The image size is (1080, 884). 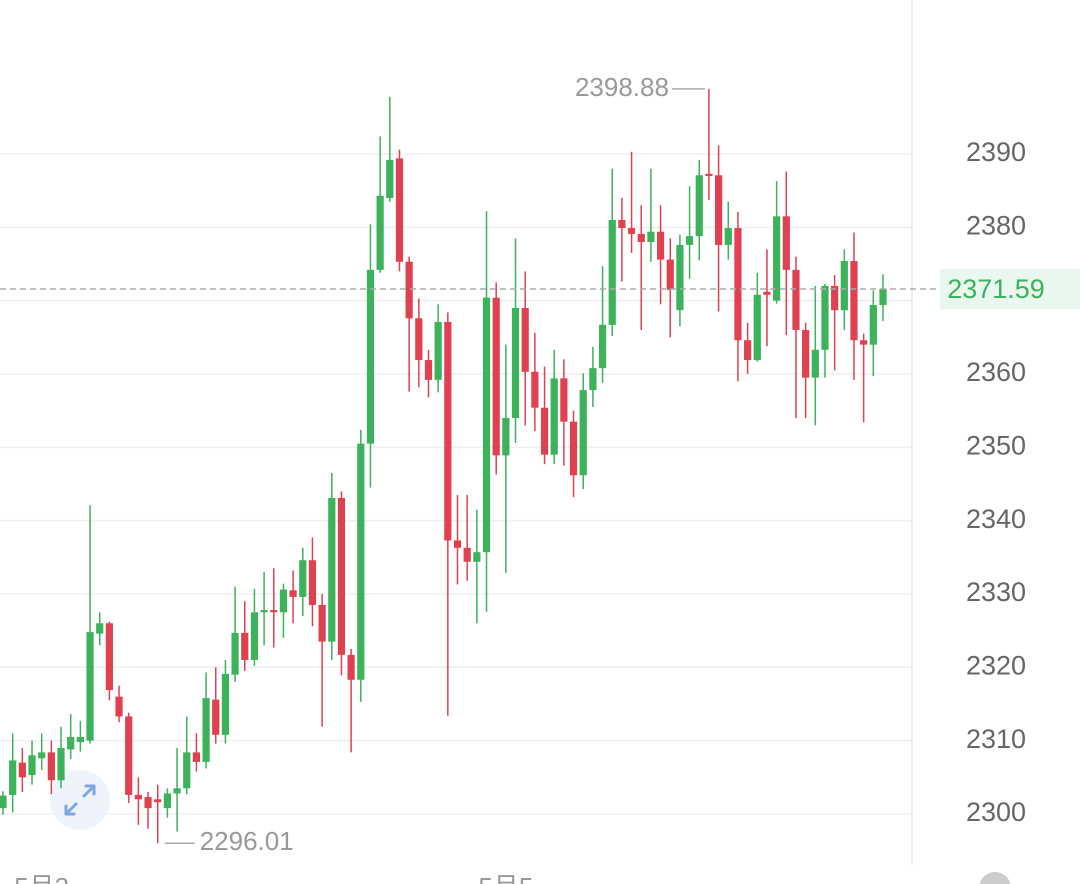 What do you see at coordinates (996, 665) in the screenshot?
I see `y-tick-label: 2320` at bounding box center [996, 665].